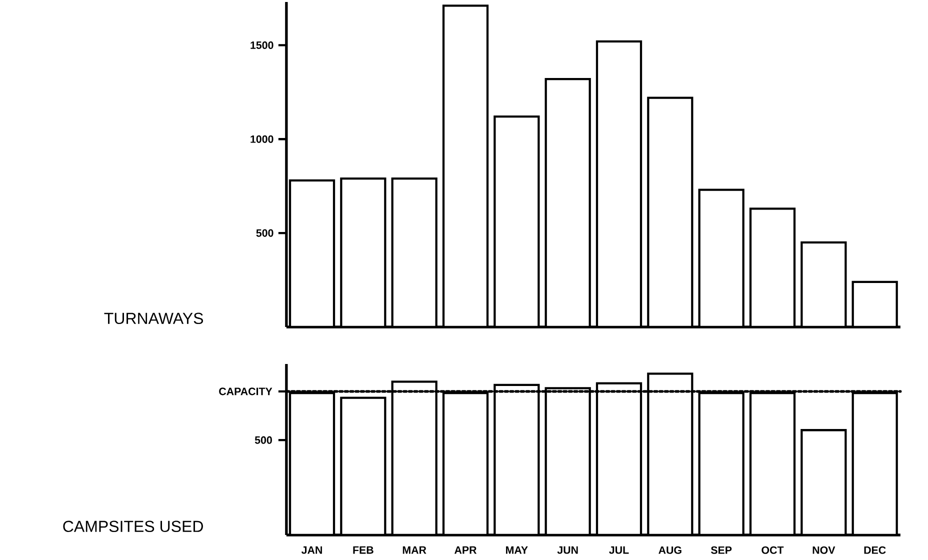 The width and height of the screenshot is (928, 560). Describe the element at coordinates (670, 550) in the screenshot. I see `x-tick-label: AUG` at that location.